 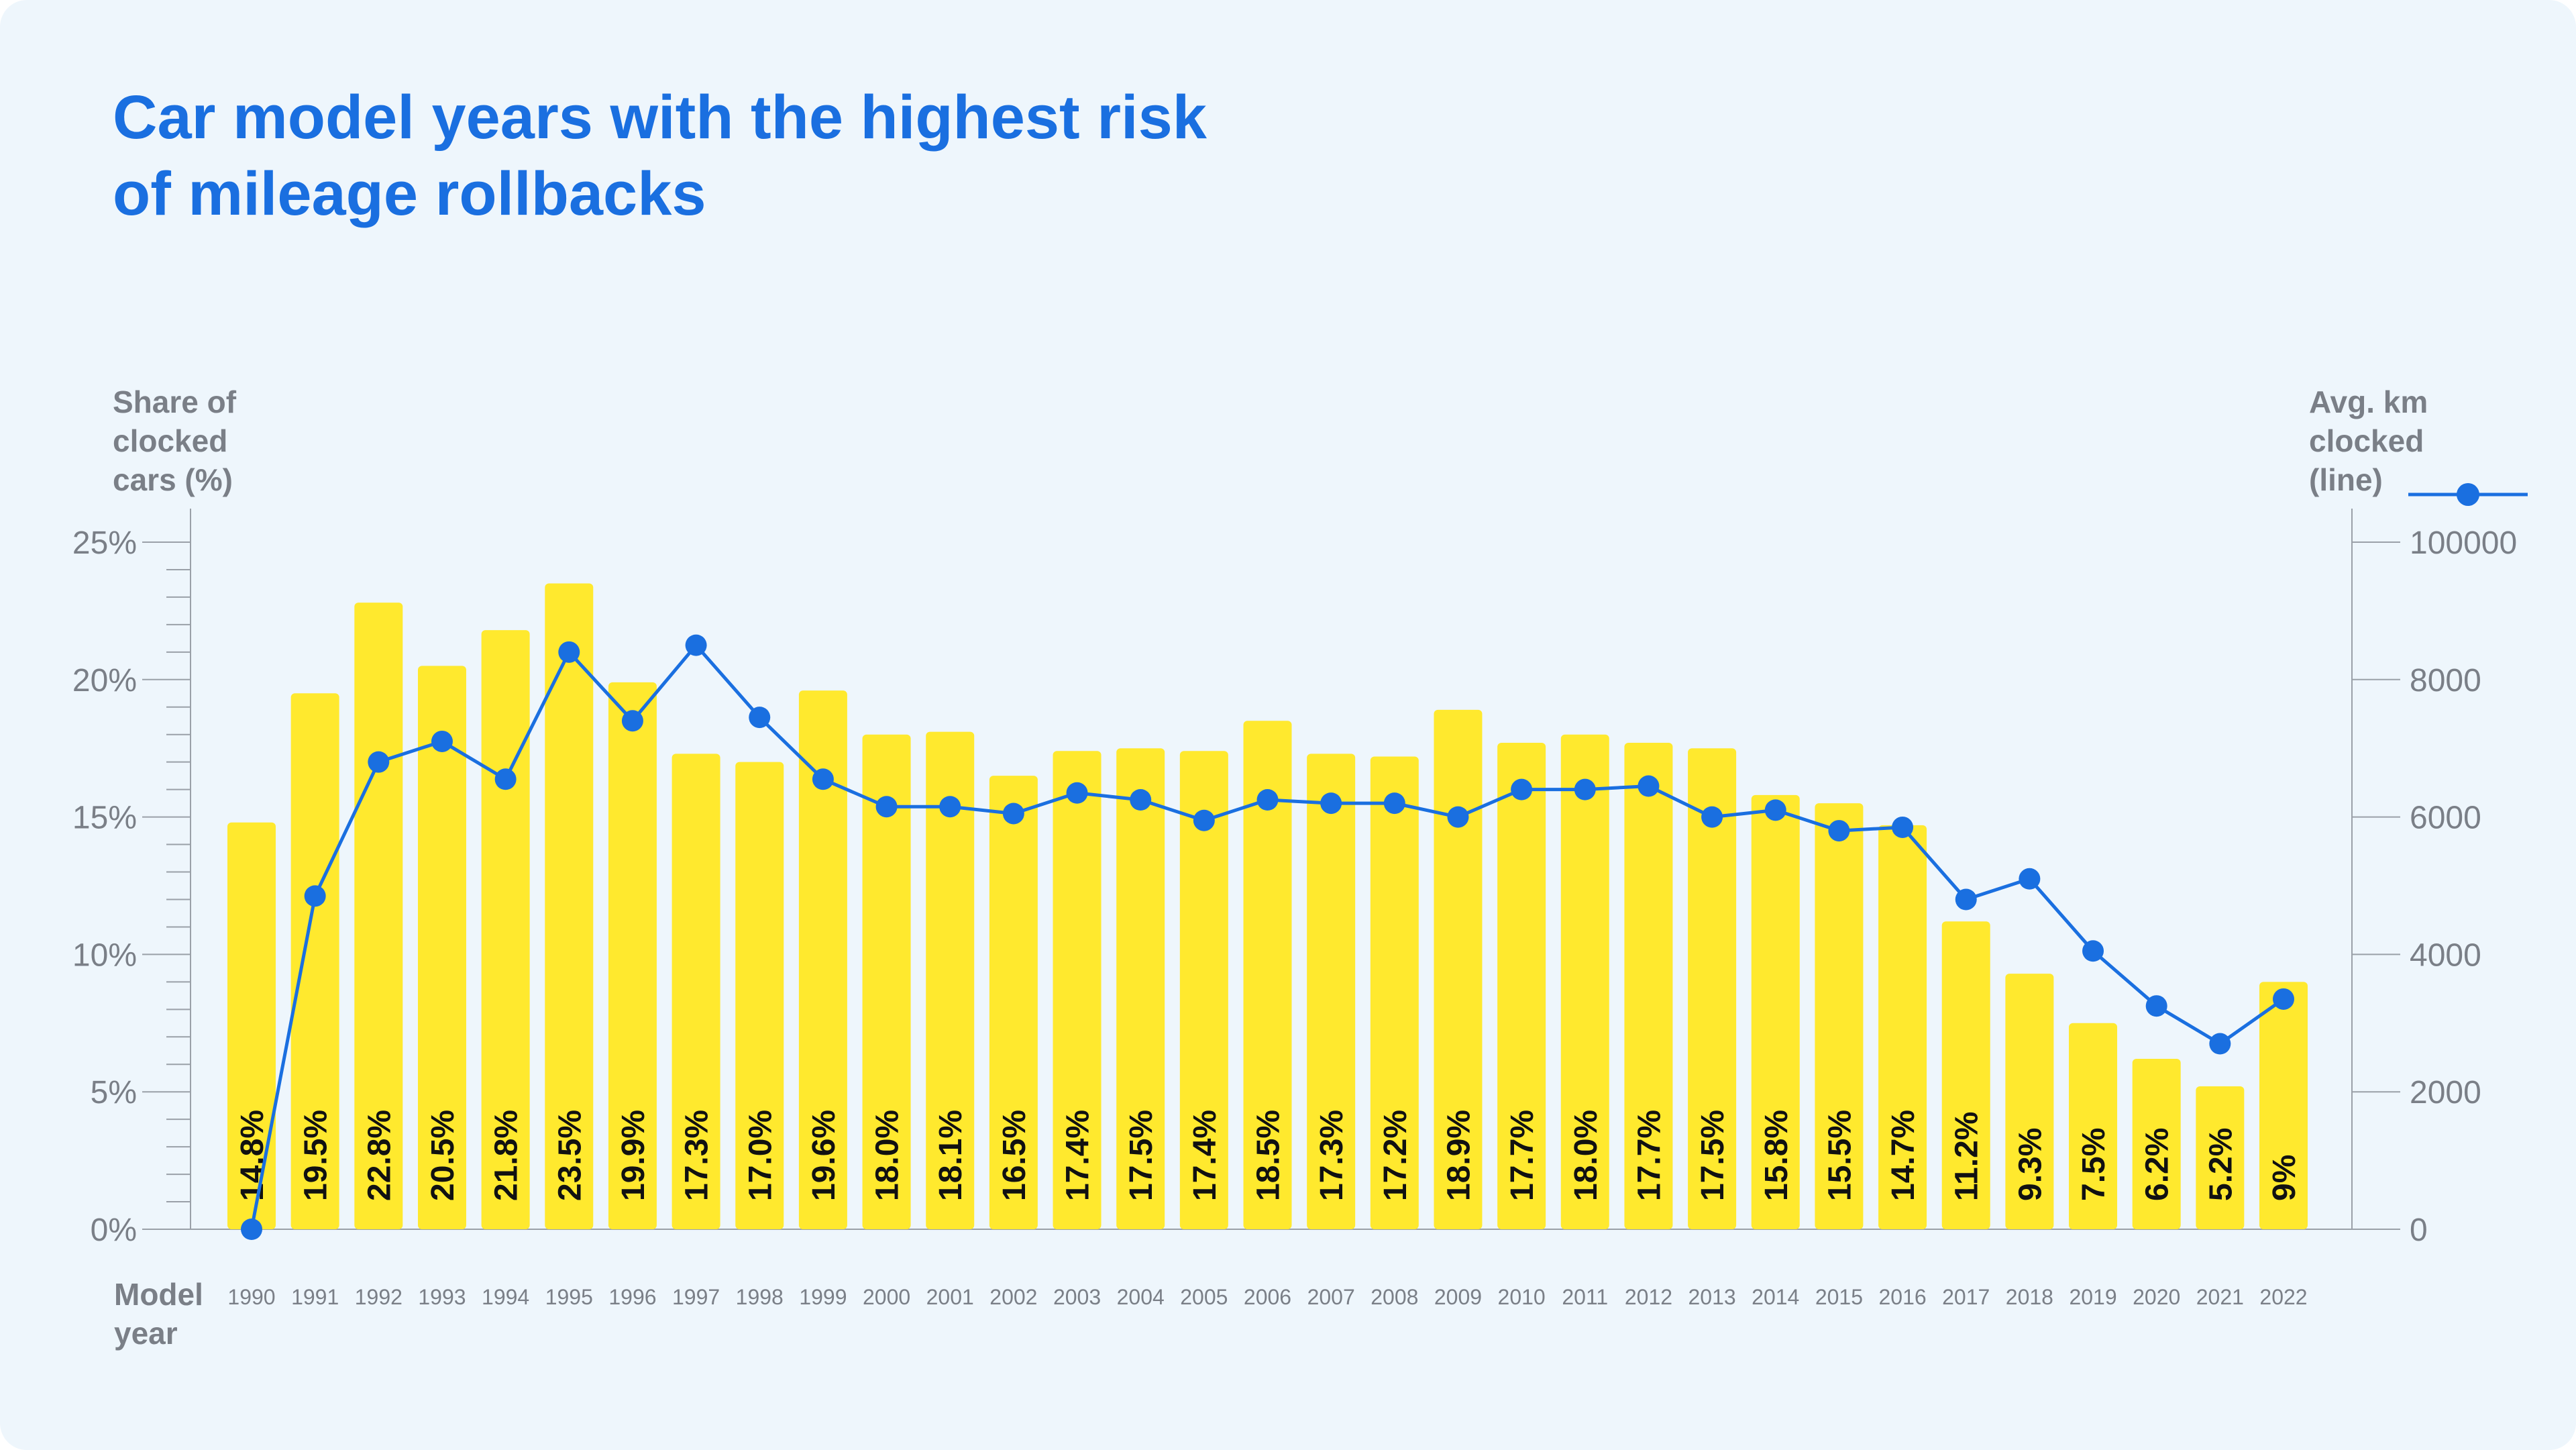 What do you see at coordinates (146, 1333) in the screenshot?
I see `x-axis-caption-line-2: year` at bounding box center [146, 1333].